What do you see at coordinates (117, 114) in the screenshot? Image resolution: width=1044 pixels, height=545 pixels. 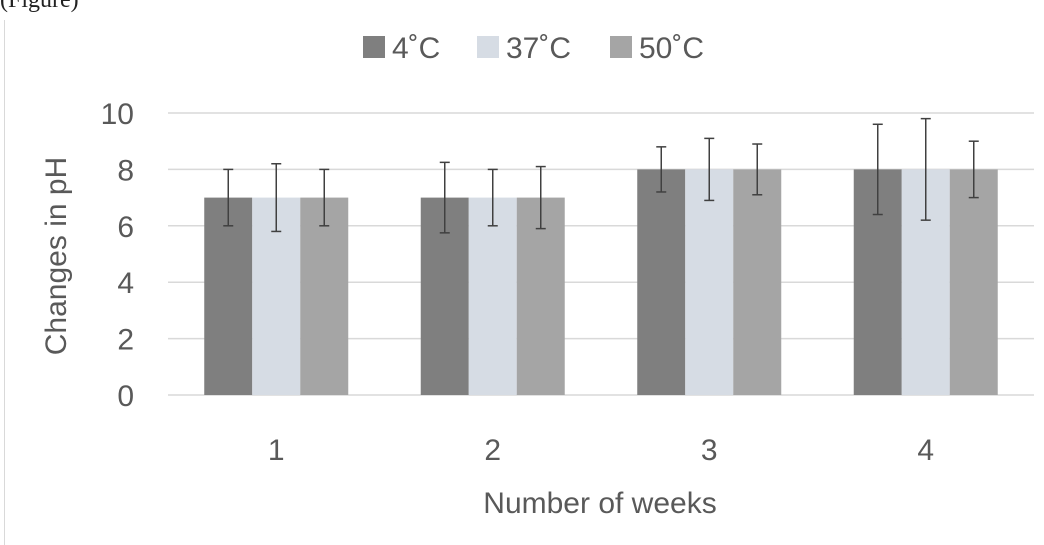 I see `y-tick-label: 10` at bounding box center [117, 114].